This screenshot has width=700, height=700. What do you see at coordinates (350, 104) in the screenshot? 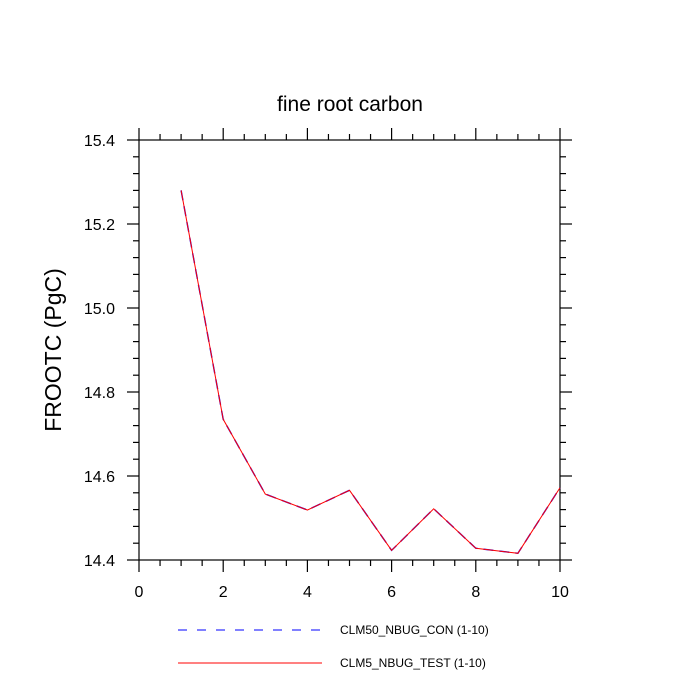
I see `chart-title: fine root carbon` at bounding box center [350, 104].